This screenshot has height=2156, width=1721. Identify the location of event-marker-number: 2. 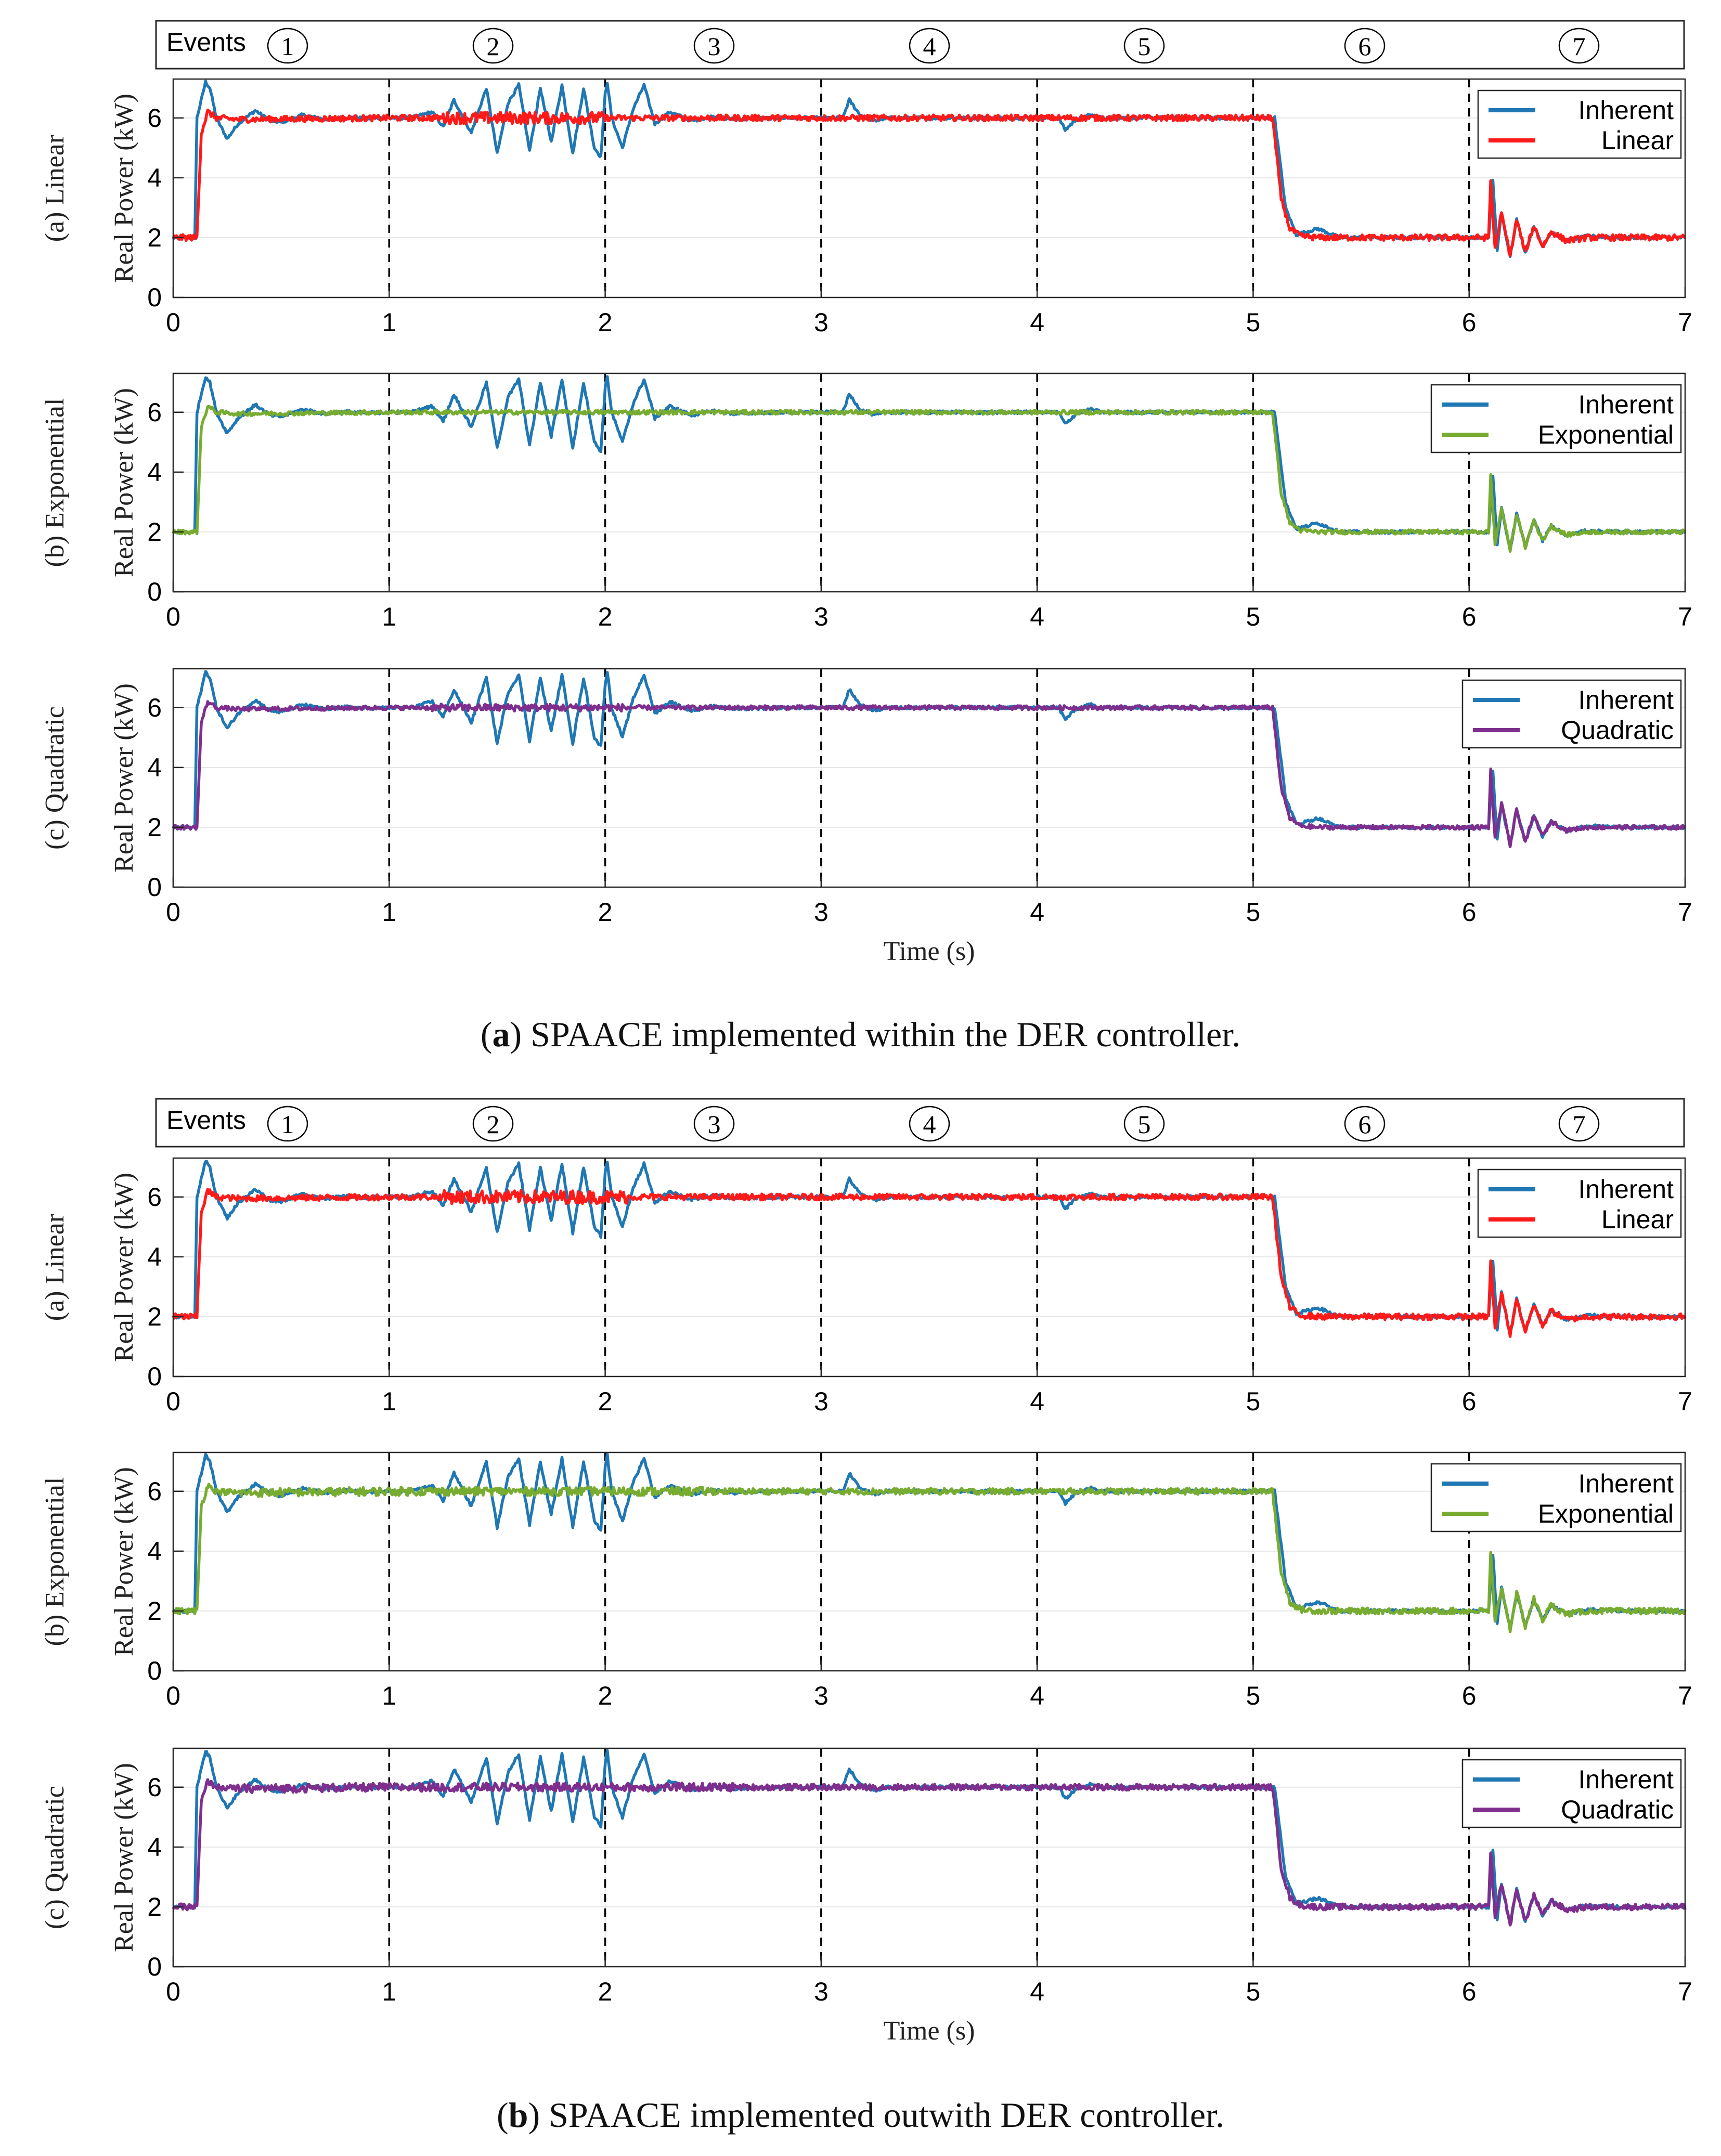
(493, 1124).